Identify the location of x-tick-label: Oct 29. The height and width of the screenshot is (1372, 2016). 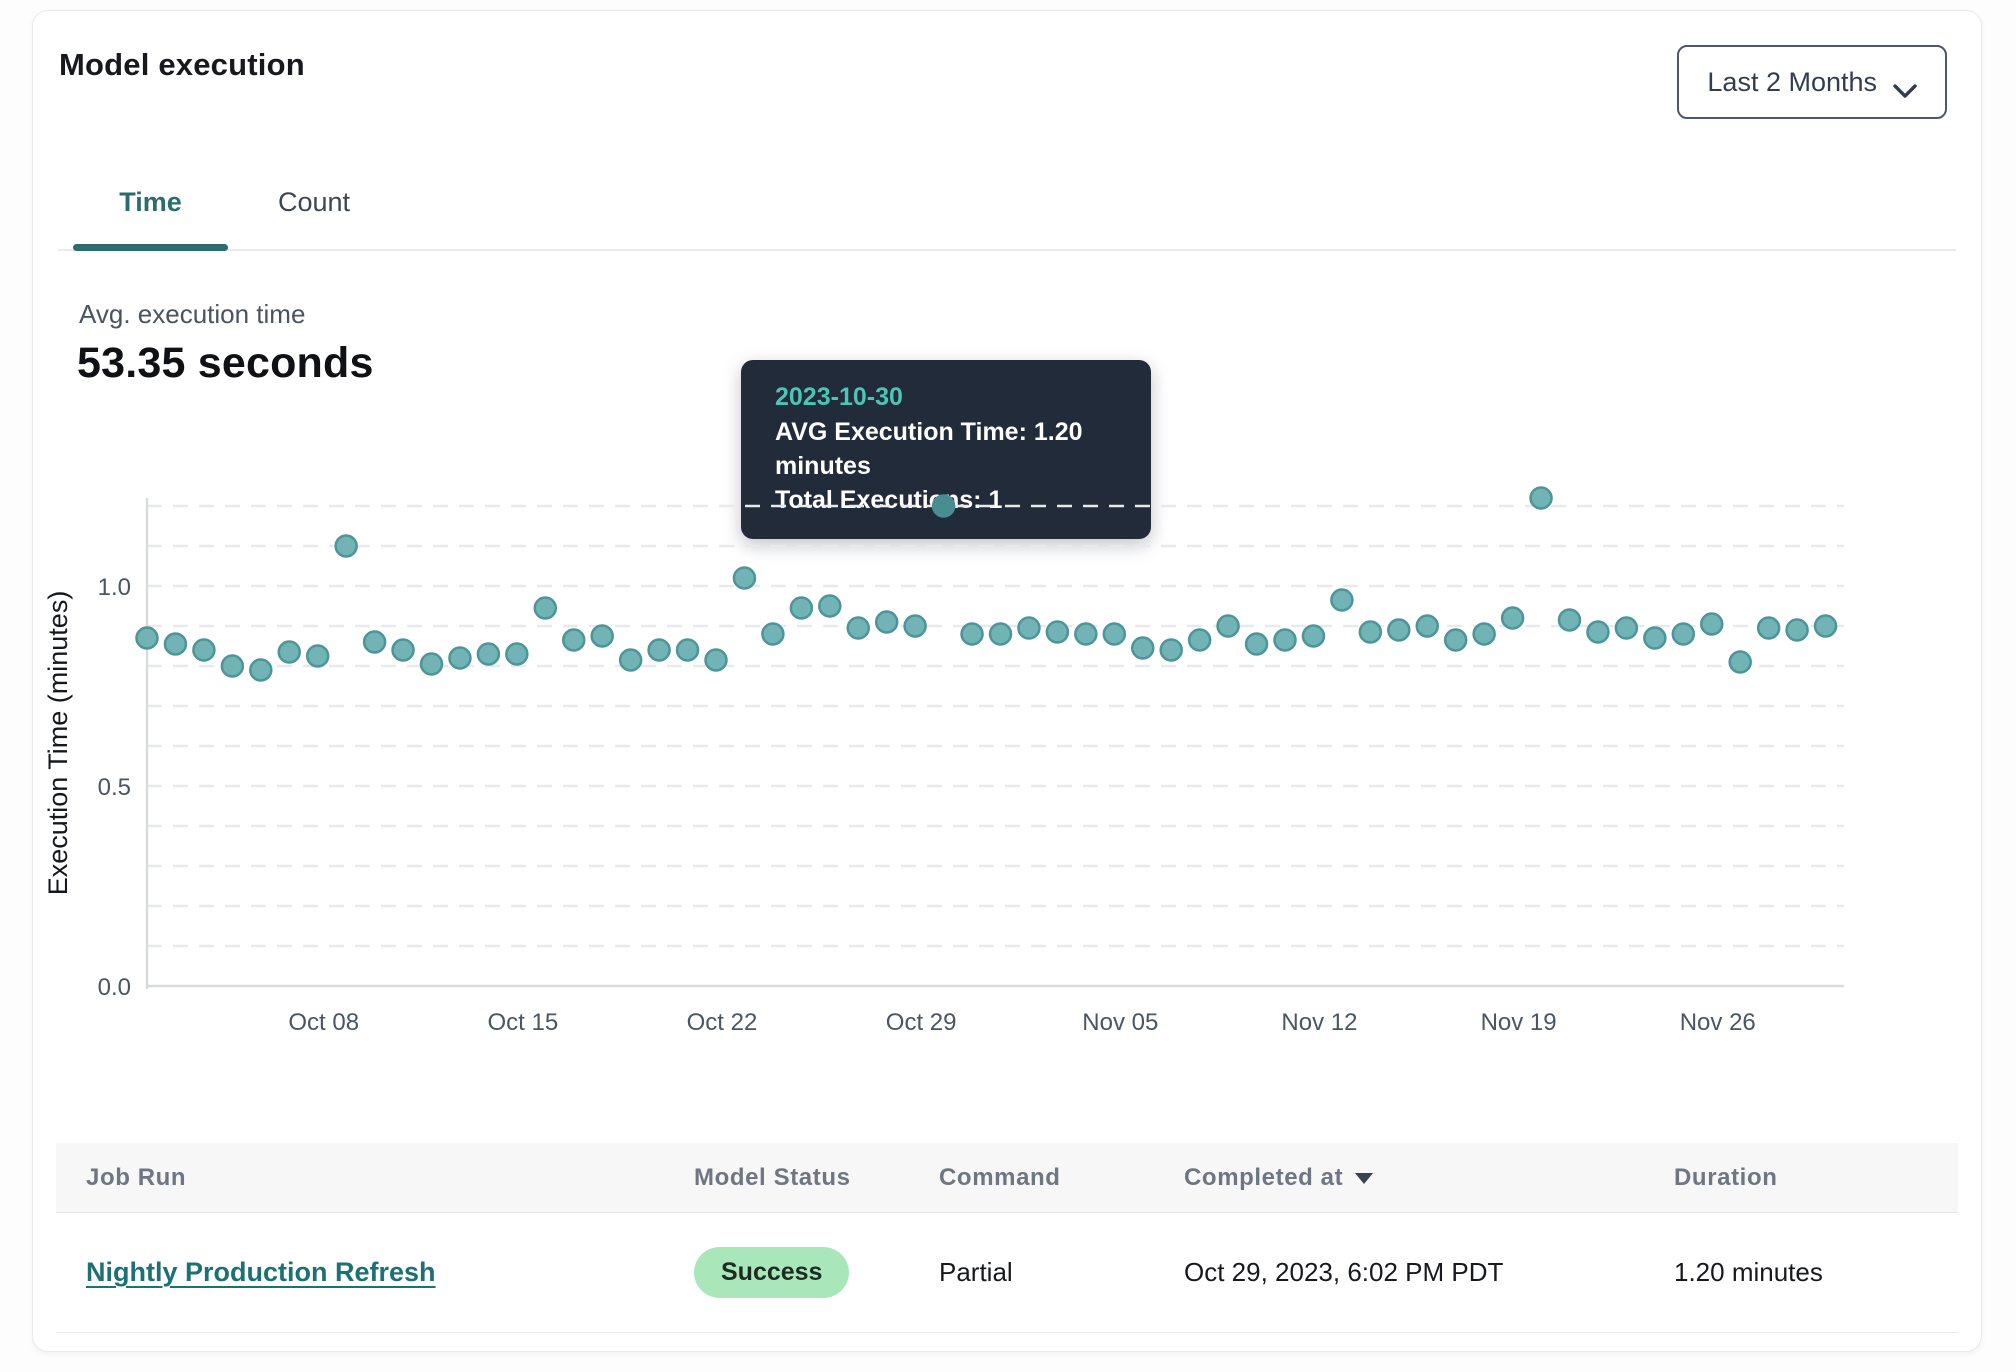
(921, 1022).